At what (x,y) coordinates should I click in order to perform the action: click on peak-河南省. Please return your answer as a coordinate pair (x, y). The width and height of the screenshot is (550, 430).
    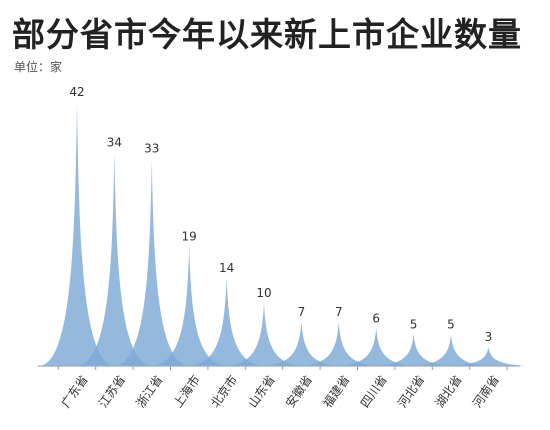
    Looking at the image, I should click on (488, 356).